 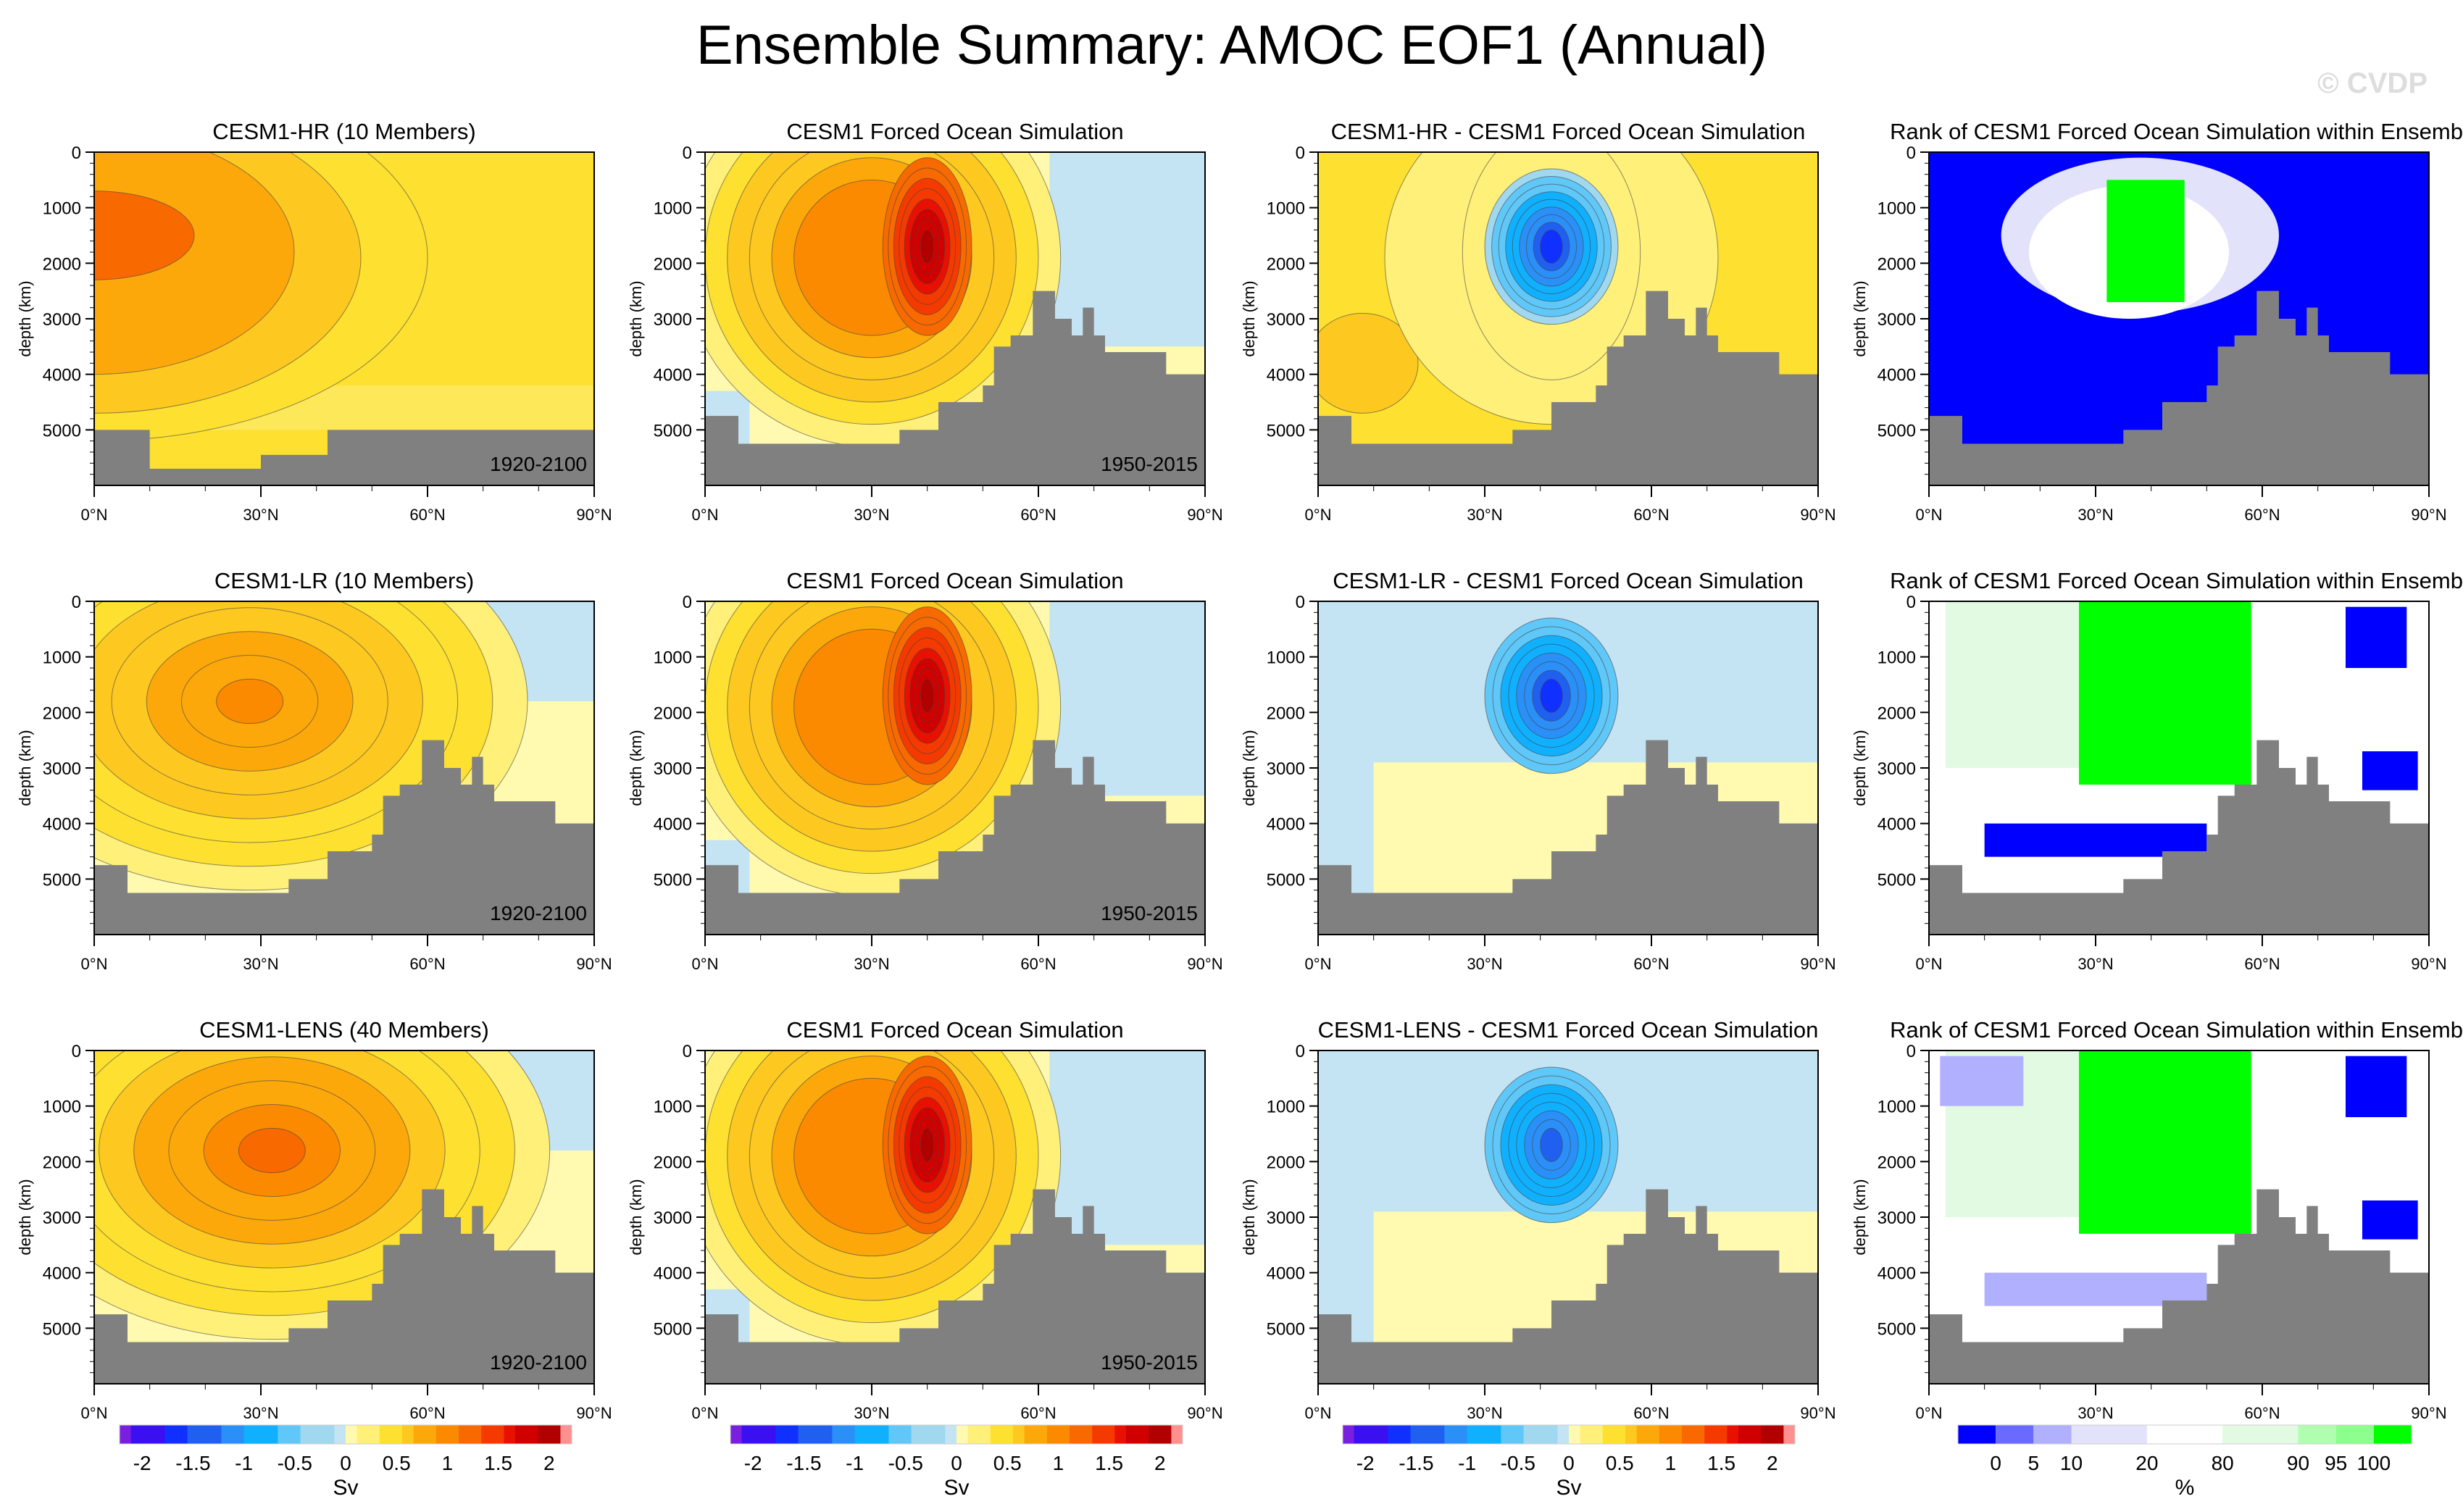 What do you see at coordinates (1286, 713) in the screenshot?
I see `y-tick-label: 2000` at bounding box center [1286, 713].